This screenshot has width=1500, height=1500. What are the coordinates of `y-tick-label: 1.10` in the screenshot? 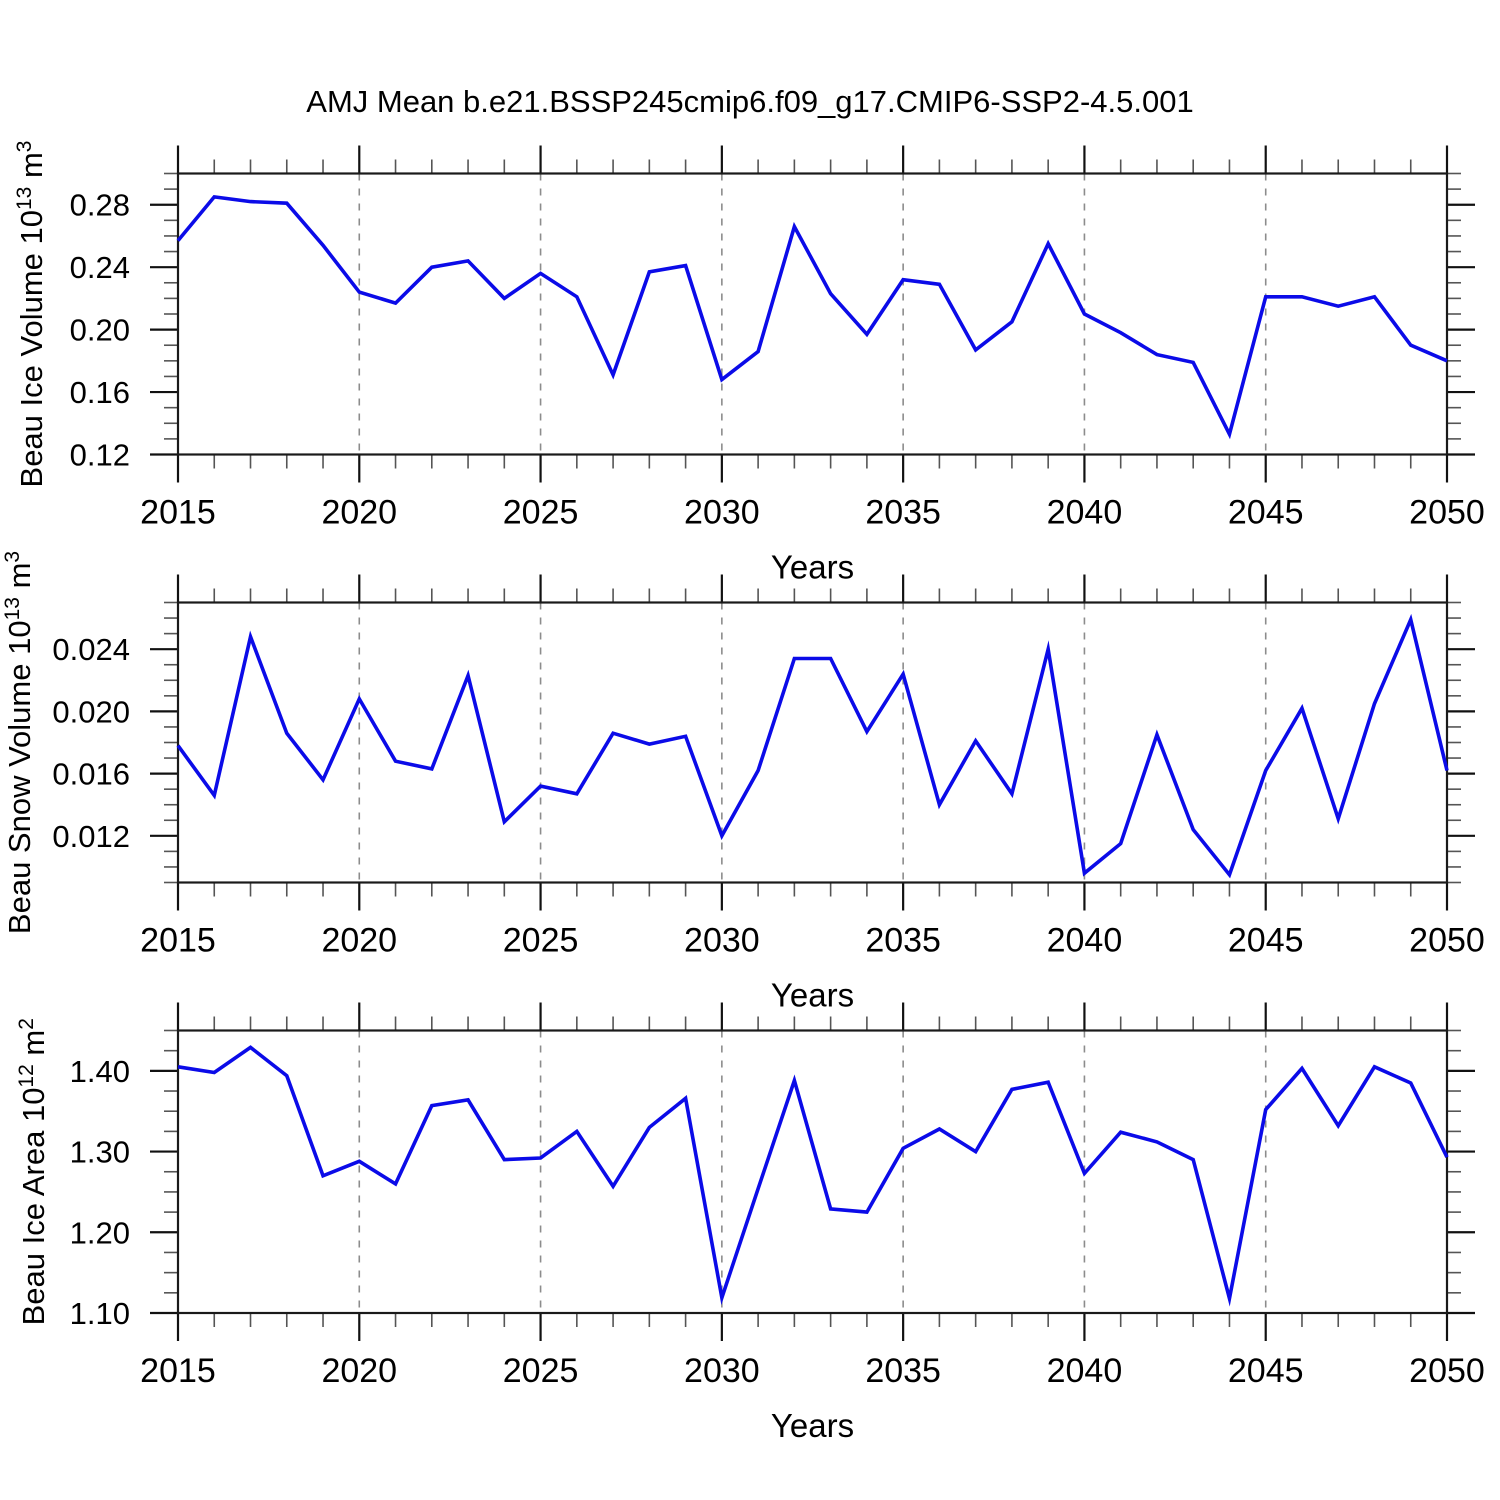 It's located at (100, 1313).